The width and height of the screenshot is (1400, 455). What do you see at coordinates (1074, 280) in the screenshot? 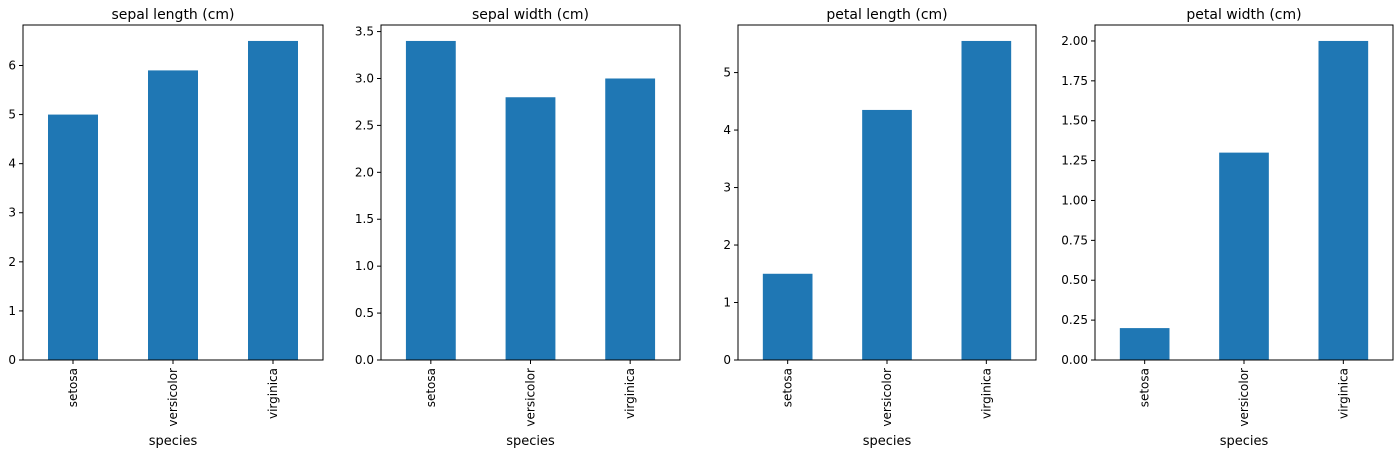
I see `y-tick-label: 0.50` at bounding box center [1074, 280].